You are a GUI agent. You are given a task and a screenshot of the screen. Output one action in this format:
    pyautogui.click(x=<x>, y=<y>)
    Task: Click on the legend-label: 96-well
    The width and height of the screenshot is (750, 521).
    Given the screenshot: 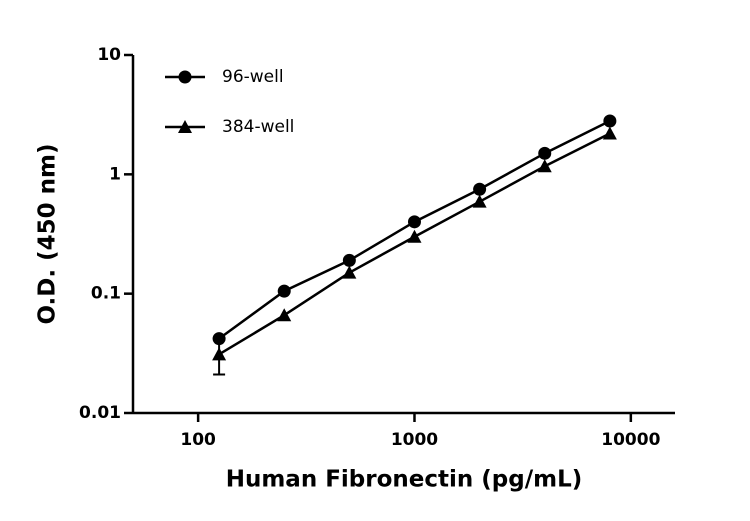 What is the action you would take?
    pyautogui.click(x=253, y=77)
    